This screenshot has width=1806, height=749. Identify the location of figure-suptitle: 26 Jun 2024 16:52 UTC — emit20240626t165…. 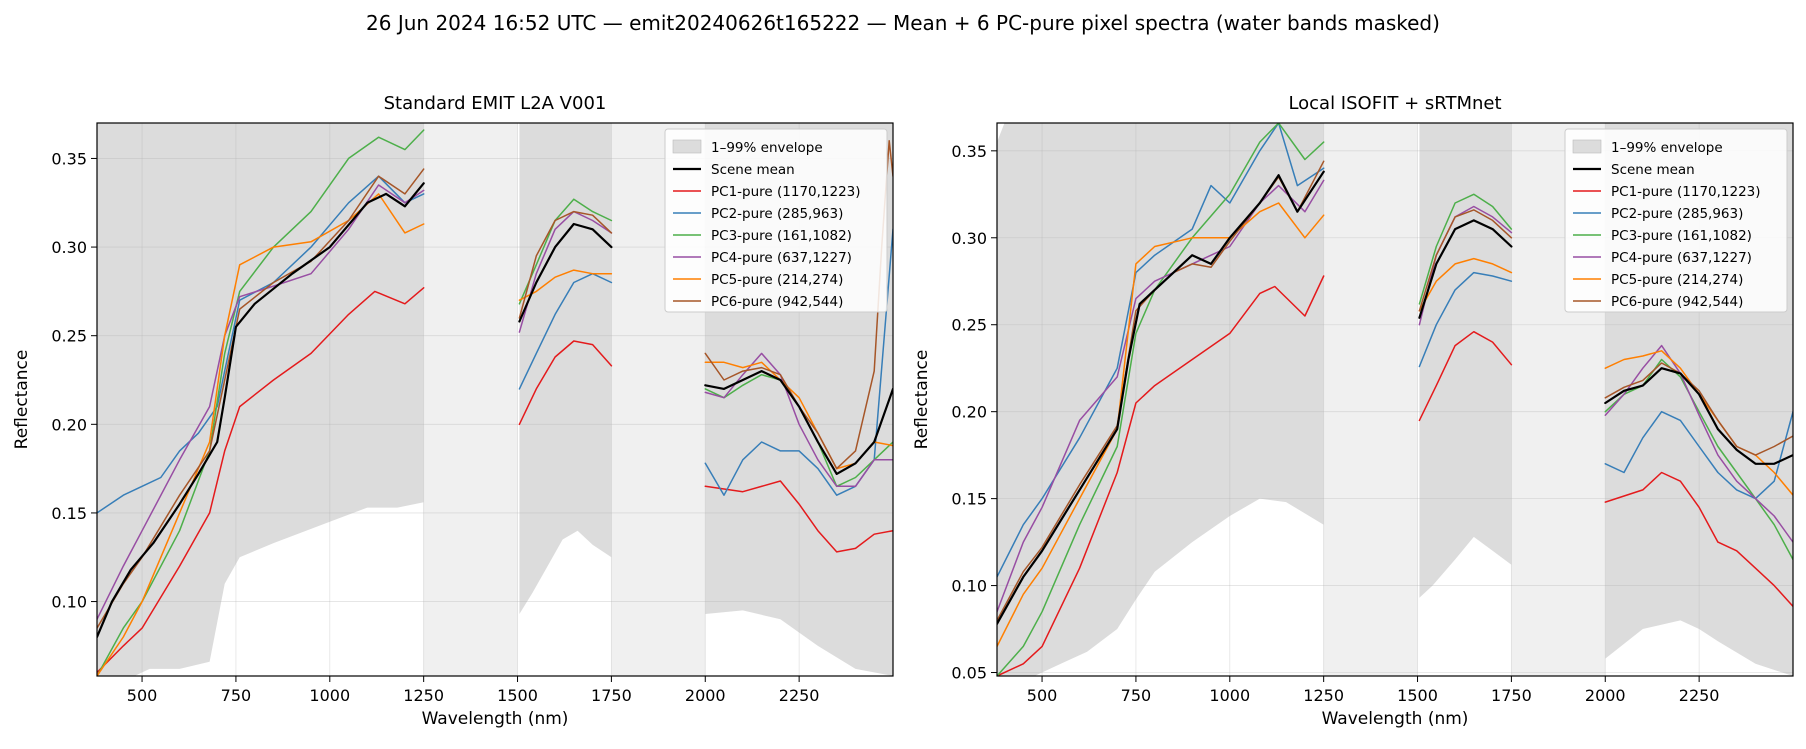
(903, 23).